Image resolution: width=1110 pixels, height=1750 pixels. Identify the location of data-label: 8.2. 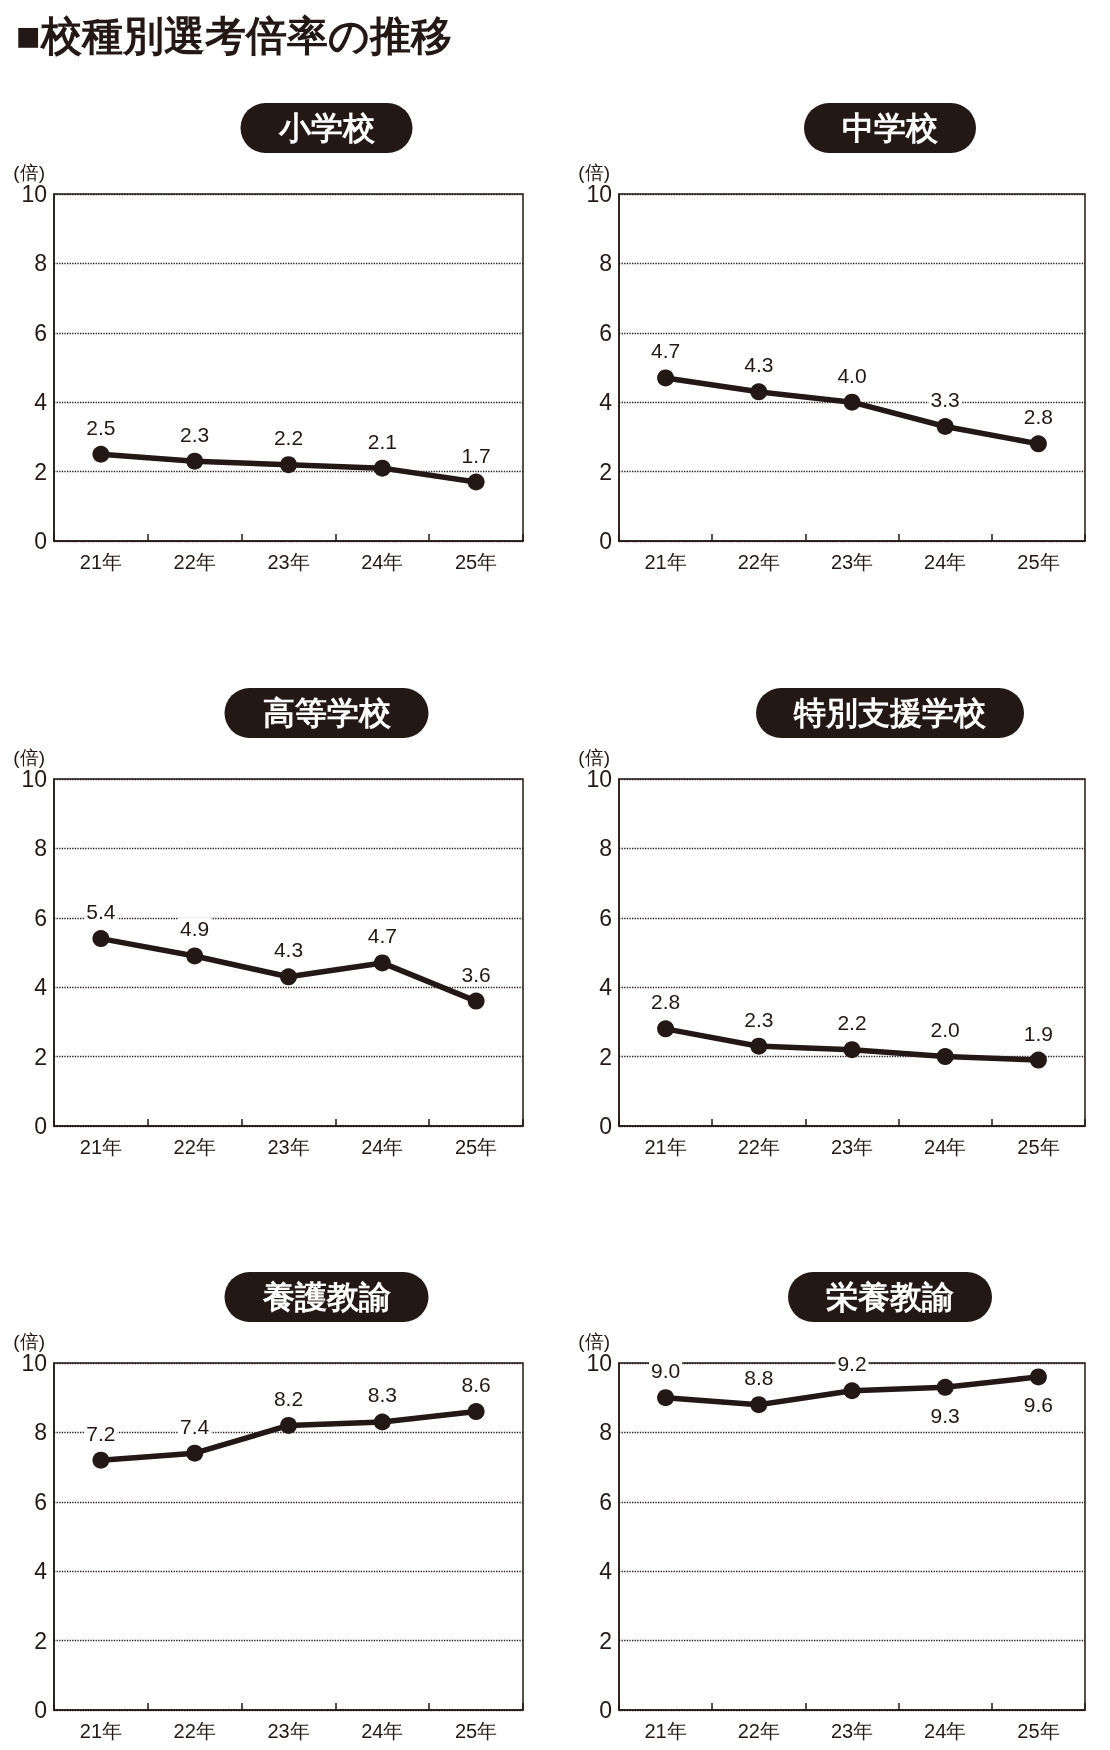
(288, 1398).